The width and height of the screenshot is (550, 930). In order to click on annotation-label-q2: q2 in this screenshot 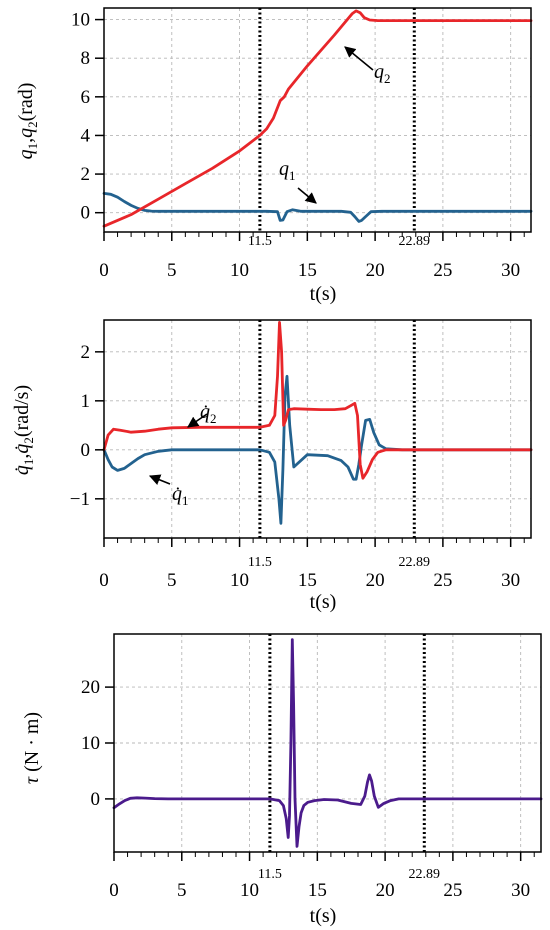, I will do `click(382, 73)`.